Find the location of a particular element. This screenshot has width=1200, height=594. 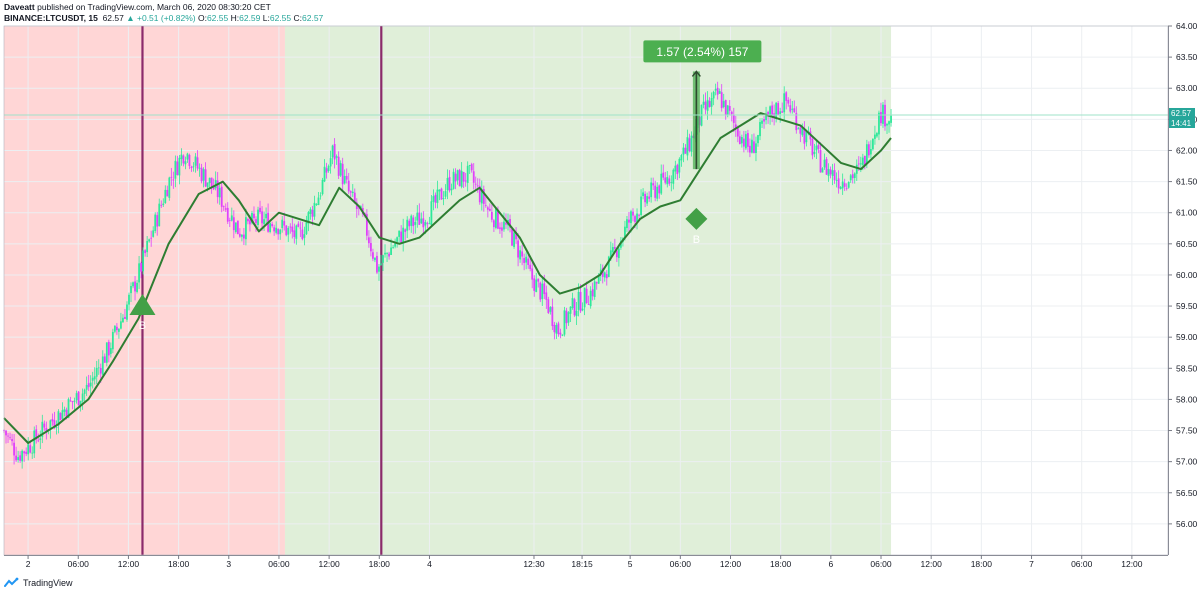

price-tick-label: 63.50 is located at coordinates (1187, 57).